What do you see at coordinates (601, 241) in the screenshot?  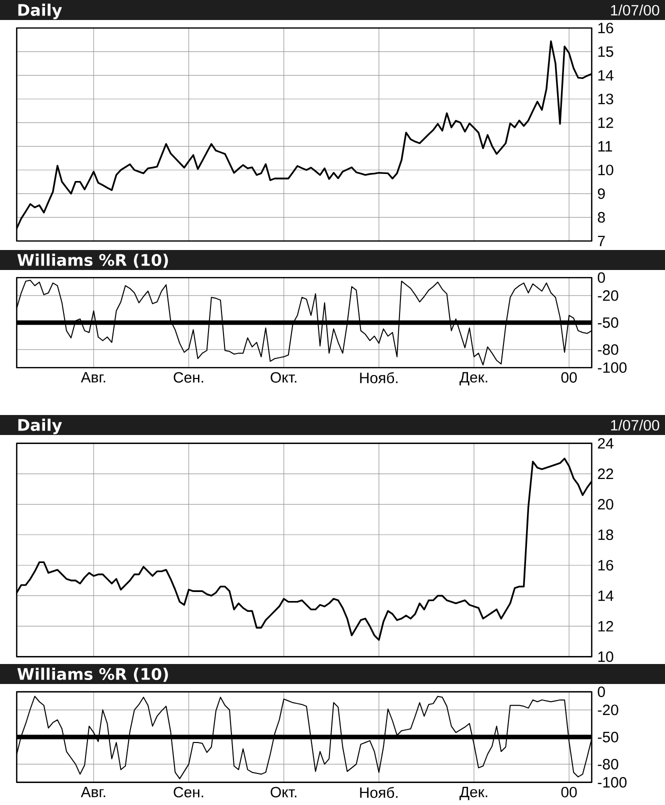 I see `y-tick-label: 7` at bounding box center [601, 241].